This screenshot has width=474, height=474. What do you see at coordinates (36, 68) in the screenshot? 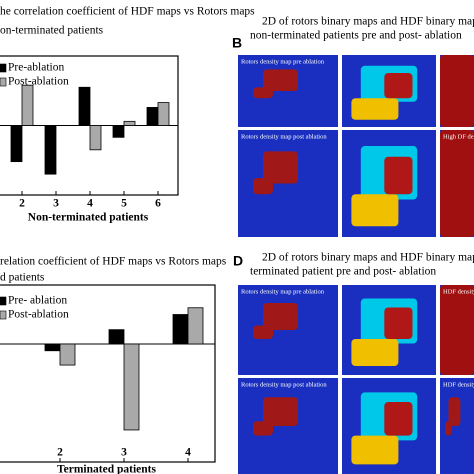
I see `legend-label: Pre-ablation` at bounding box center [36, 68].